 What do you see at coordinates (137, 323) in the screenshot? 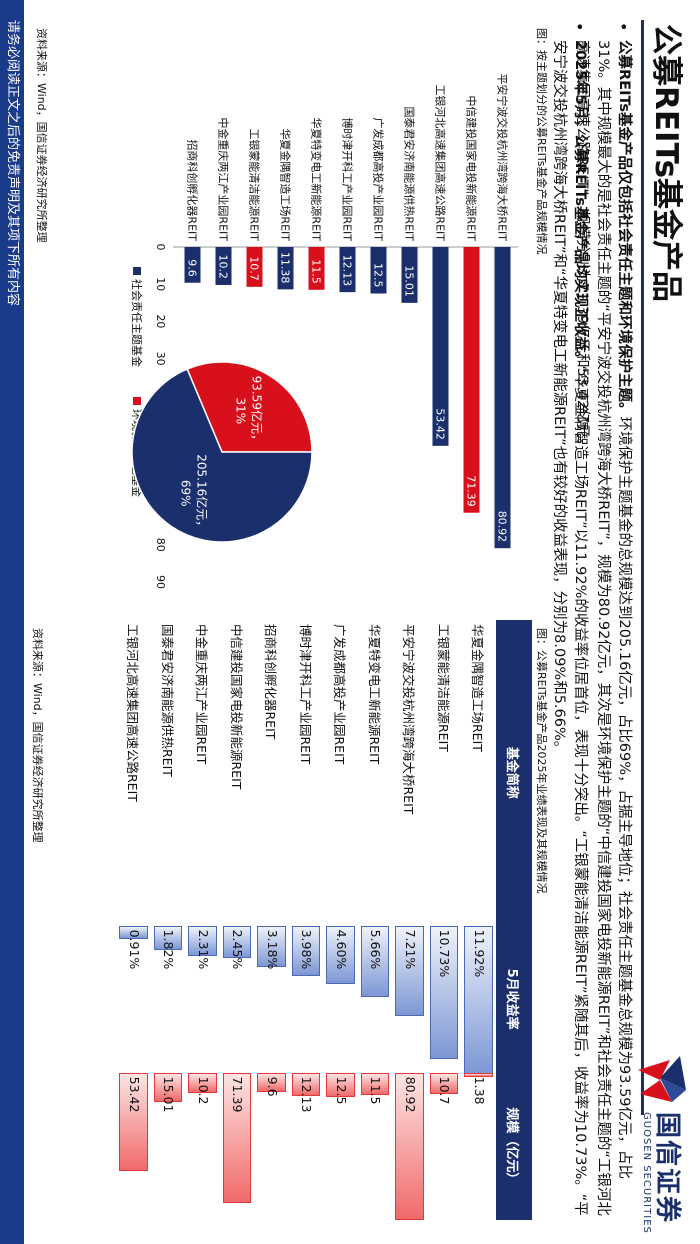
I see `legend-label-social: 社会责任主题基金` at bounding box center [137, 323].